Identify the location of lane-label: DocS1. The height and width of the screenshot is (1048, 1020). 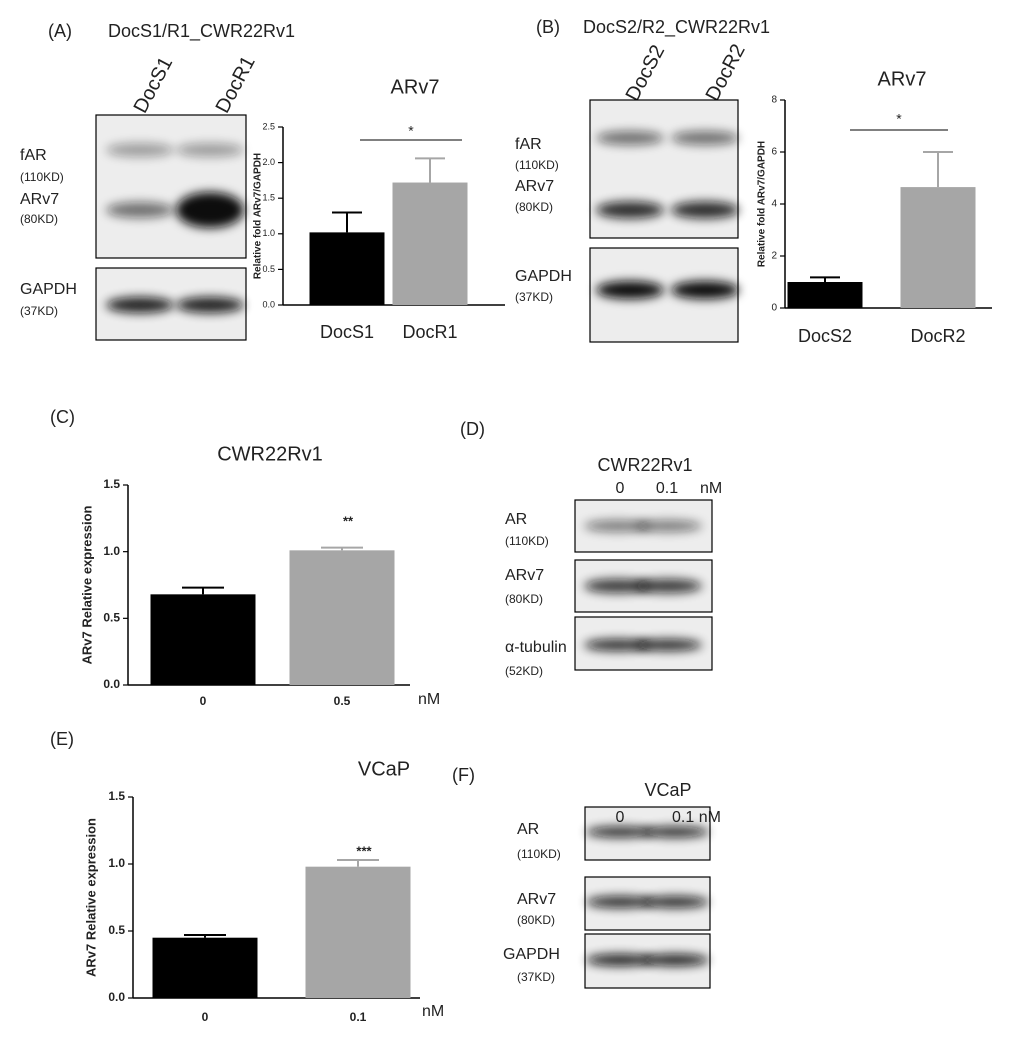
(154, 84).